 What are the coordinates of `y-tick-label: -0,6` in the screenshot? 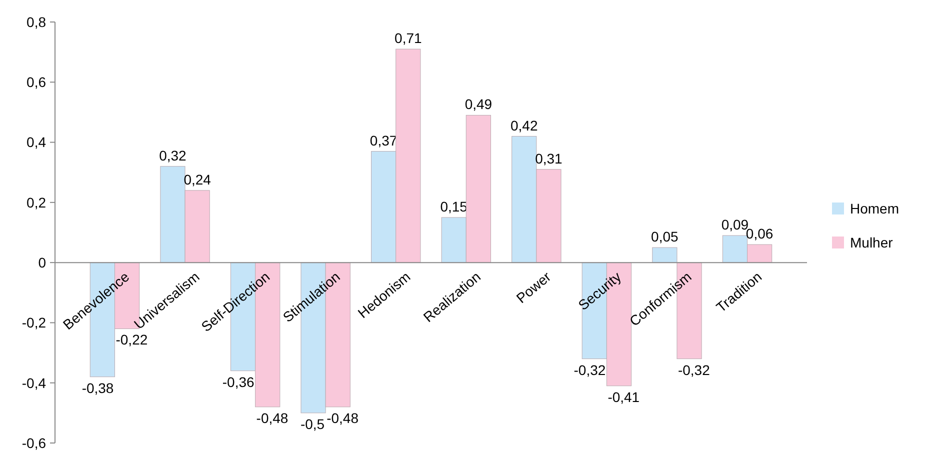 It's located at (34, 442).